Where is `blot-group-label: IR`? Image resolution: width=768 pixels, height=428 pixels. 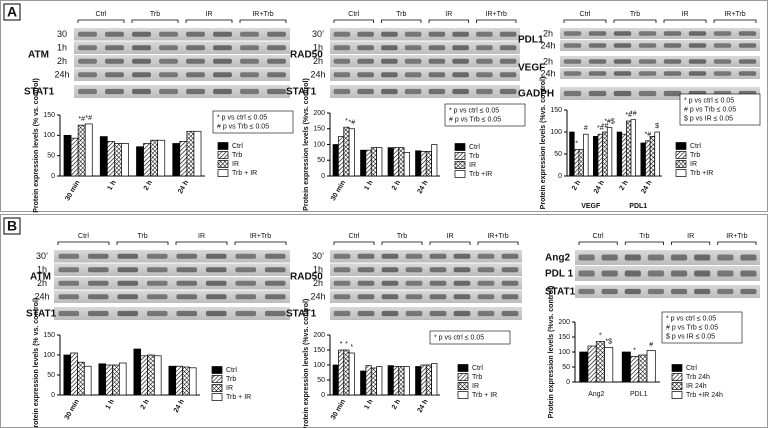 blot-group-label: IR is located at coordinates (685, 14).